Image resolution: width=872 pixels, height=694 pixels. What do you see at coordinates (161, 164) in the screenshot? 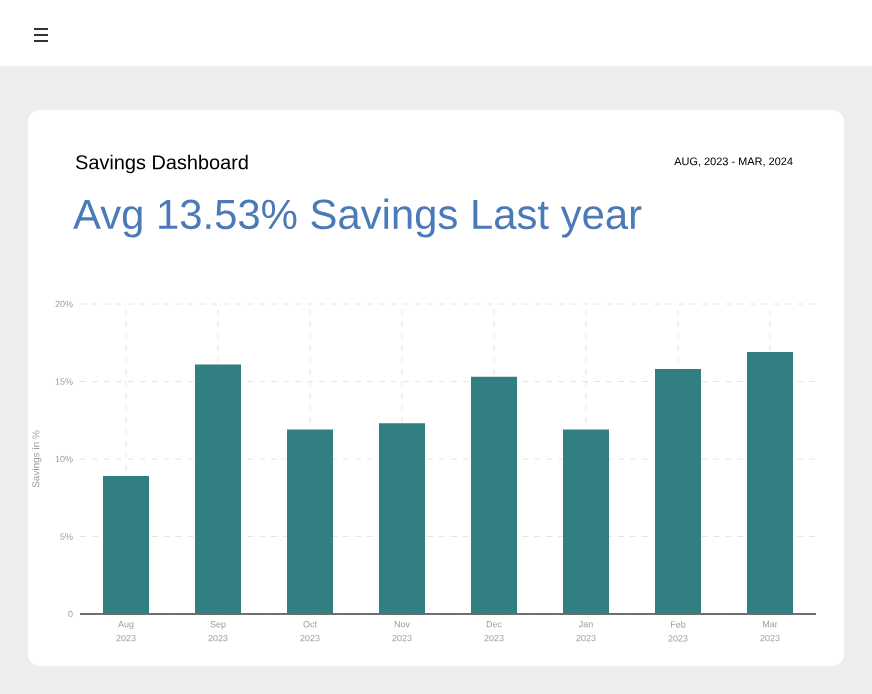
I see `chart-title: Savings Dashboard` at bounding box center [161, 164].